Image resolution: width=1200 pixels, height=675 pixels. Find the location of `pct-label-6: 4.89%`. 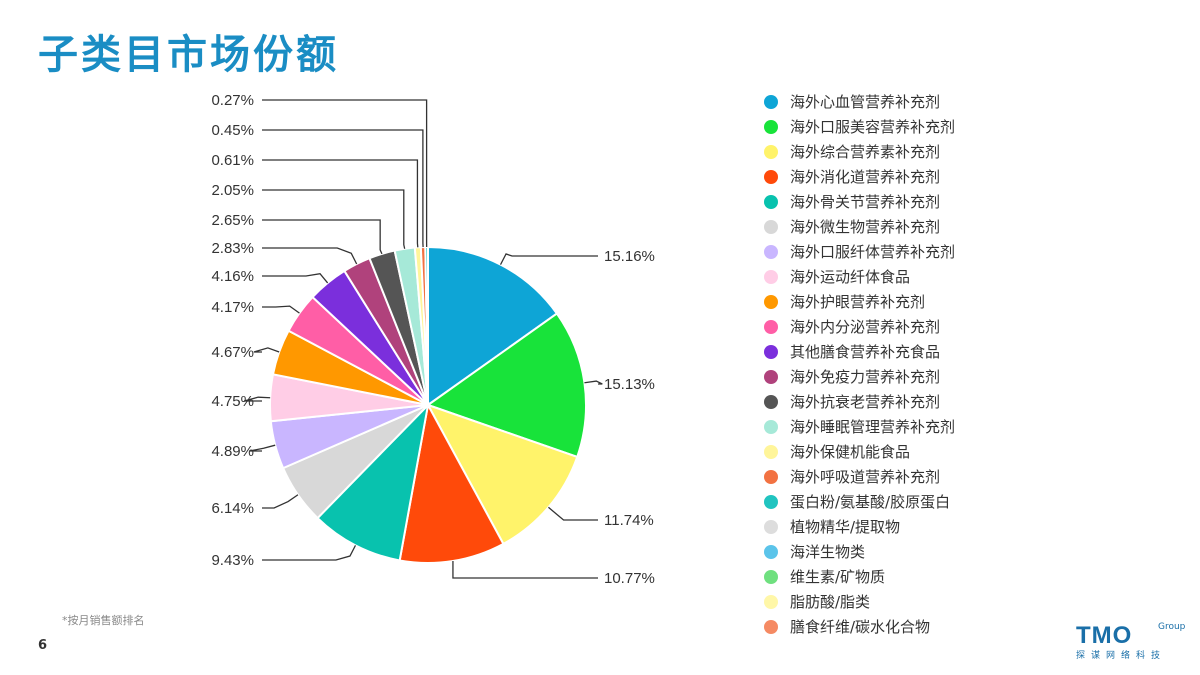

pct-label-6: 4.89% is located at coordinates (232, 451).